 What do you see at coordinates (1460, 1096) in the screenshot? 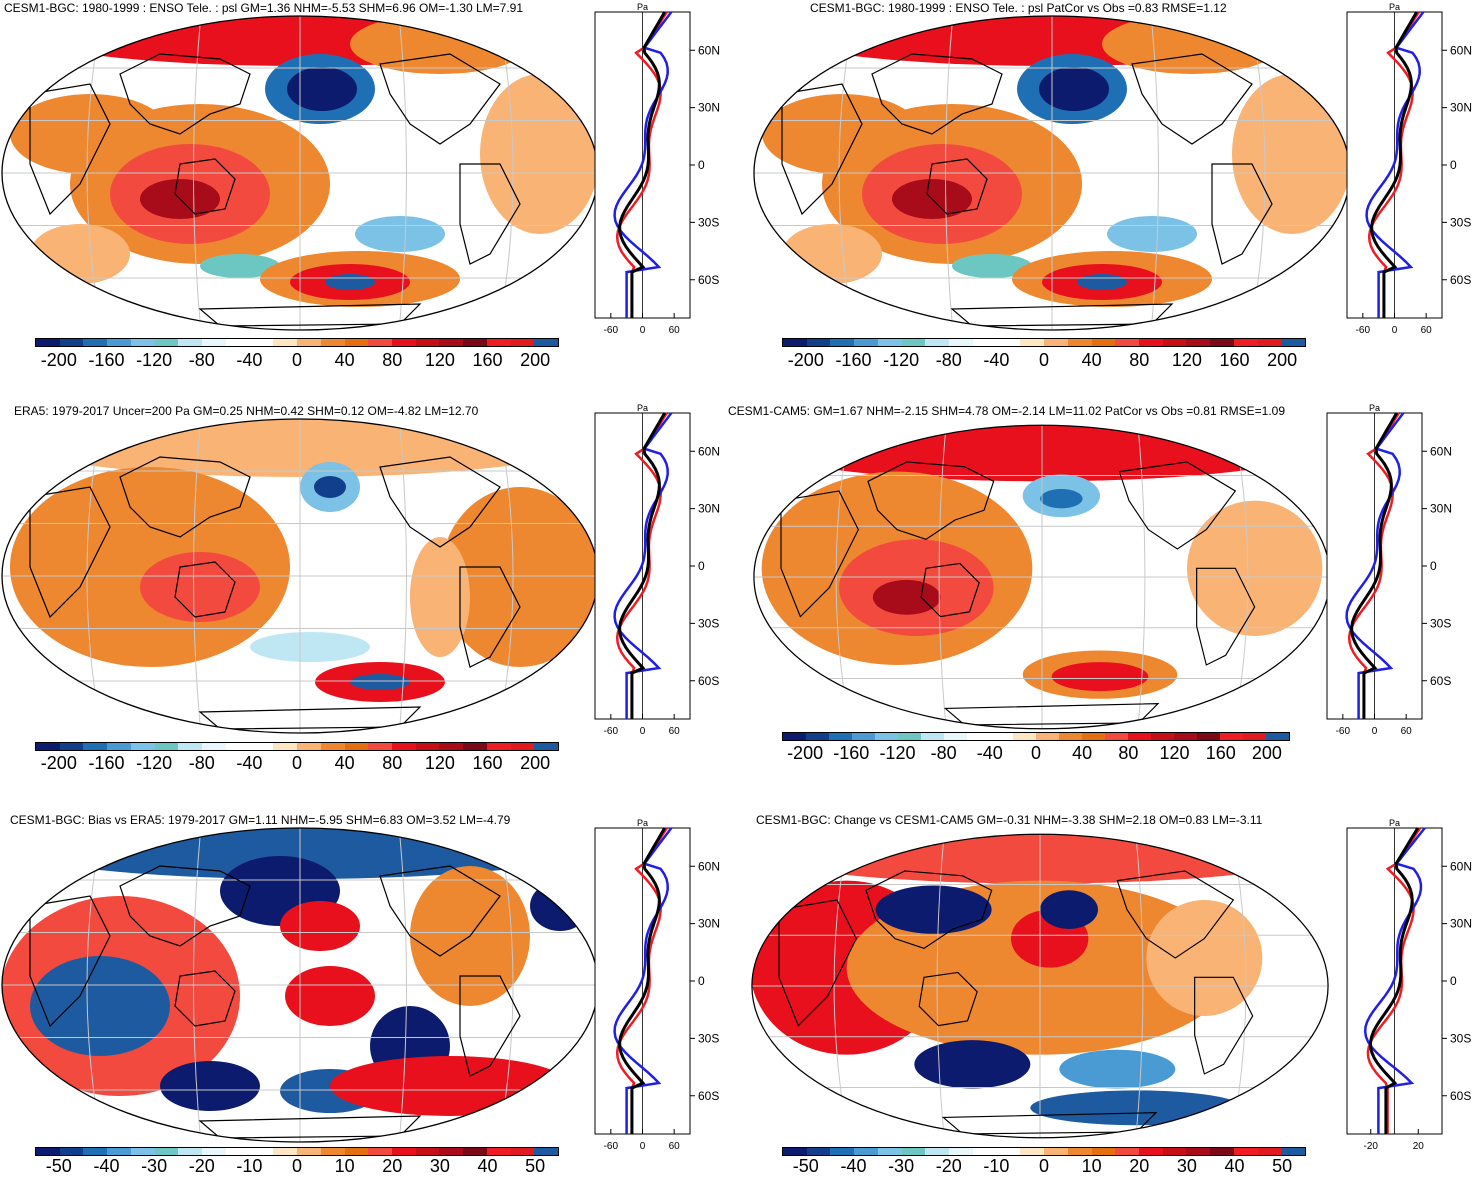
I see `profile-lat-label: 60S` at bounding box center [1460, 1096].